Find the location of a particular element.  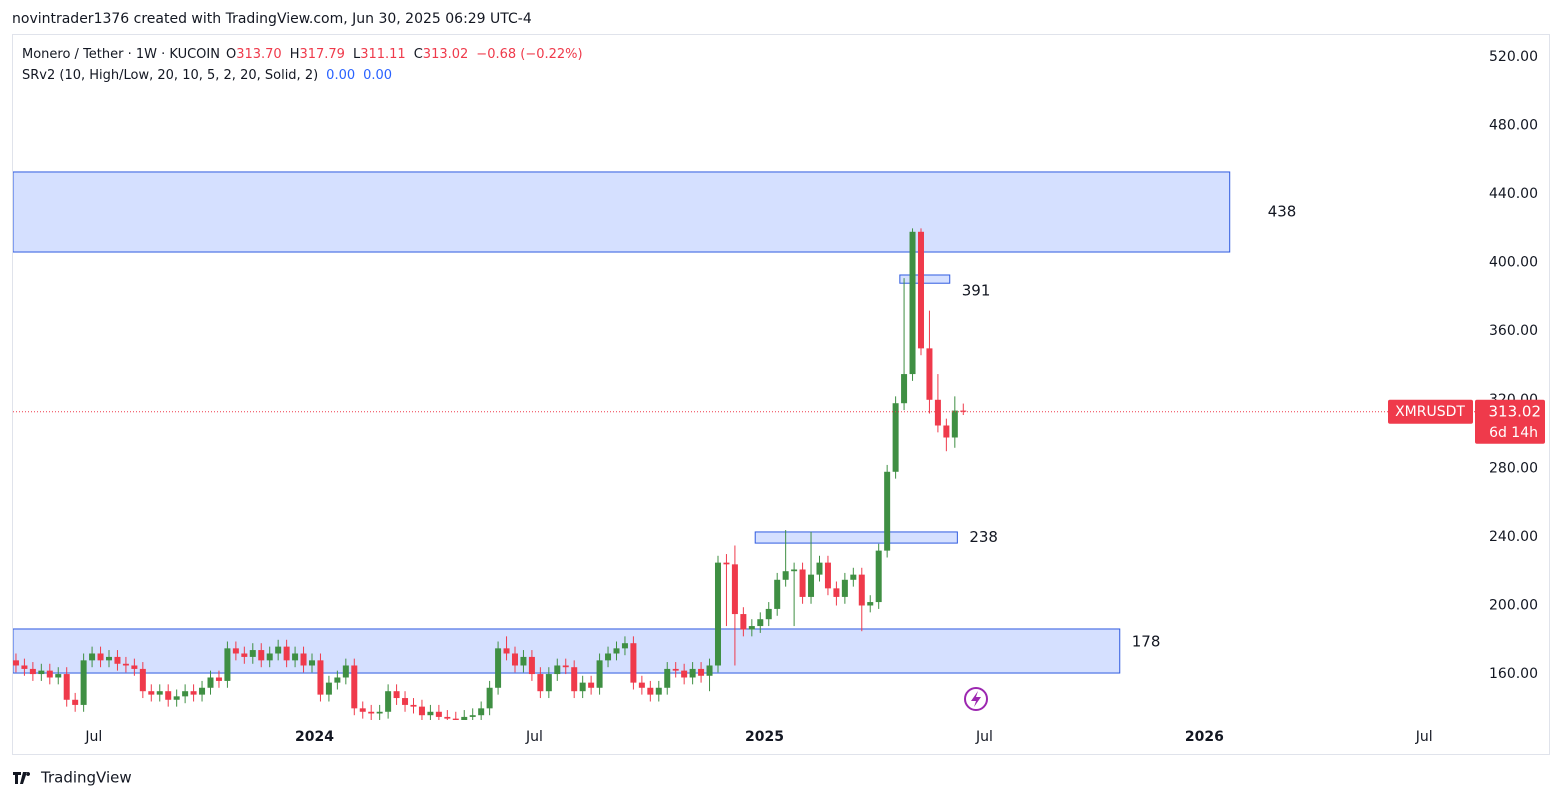

ohlc-key: O is located at coordinates (231, 54).